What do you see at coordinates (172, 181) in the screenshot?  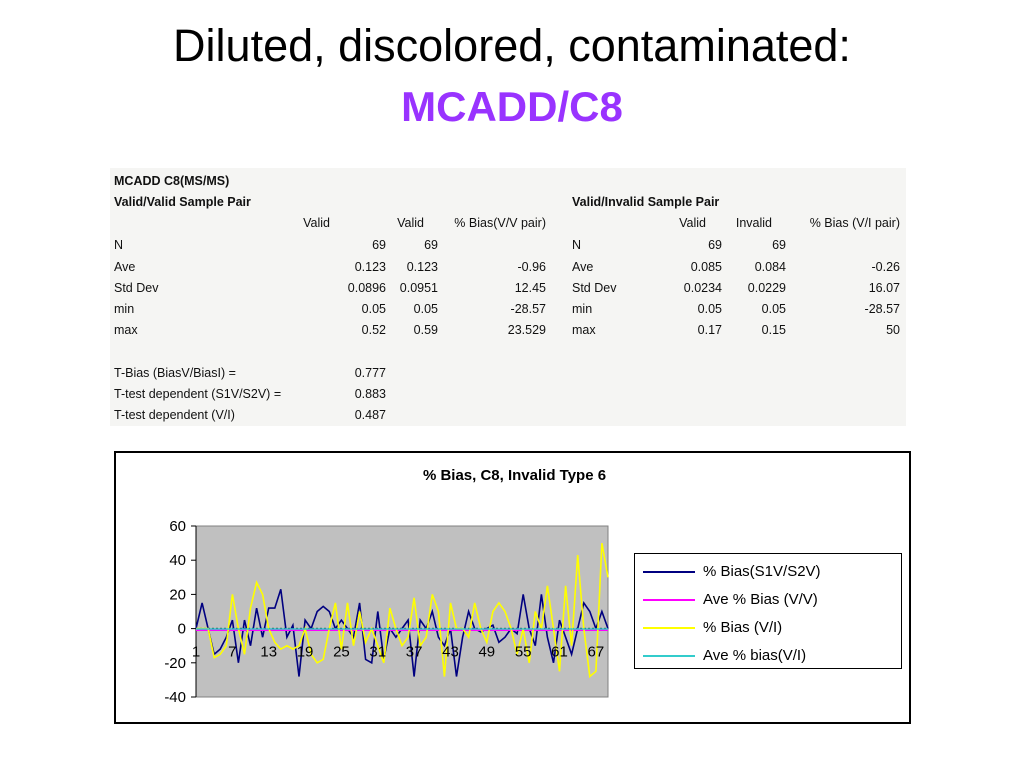 I see `stats-heading: MCADD C8(MS/MS)` at bounding box center [172, 181].